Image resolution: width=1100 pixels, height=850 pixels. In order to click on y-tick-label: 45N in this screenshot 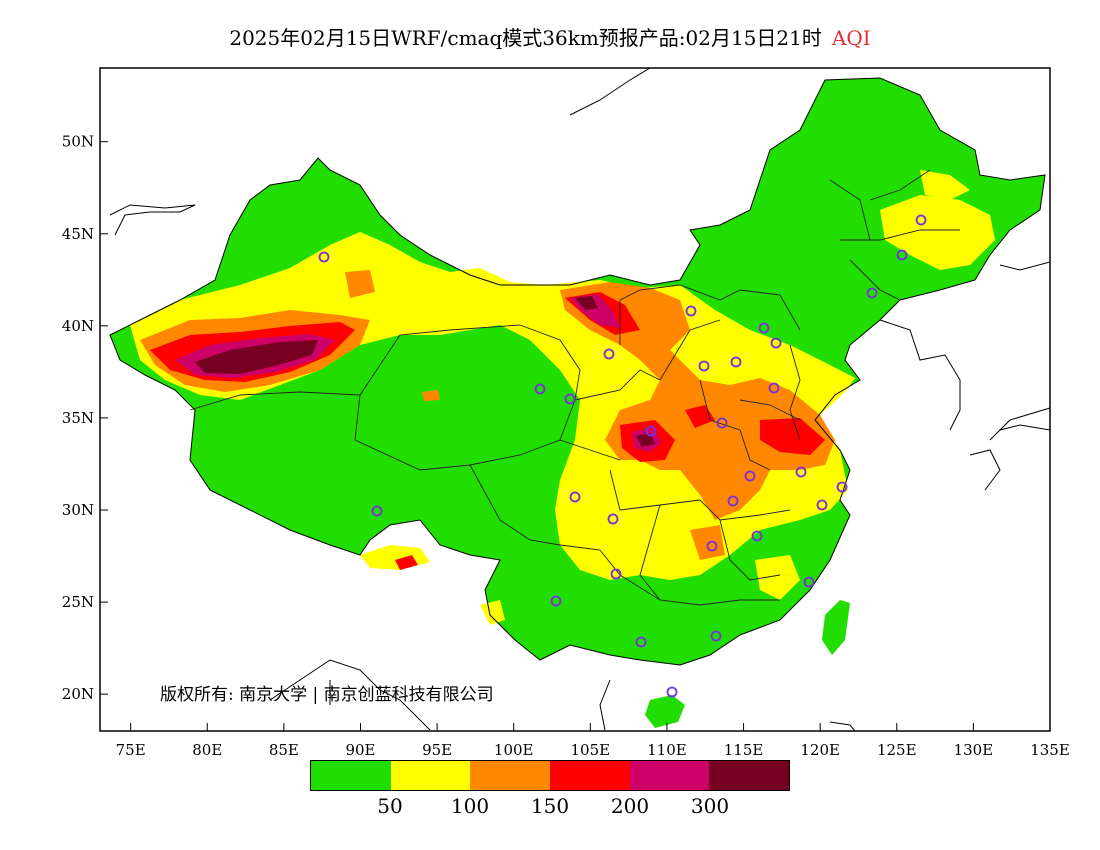, I will do `click(78, 234)`.